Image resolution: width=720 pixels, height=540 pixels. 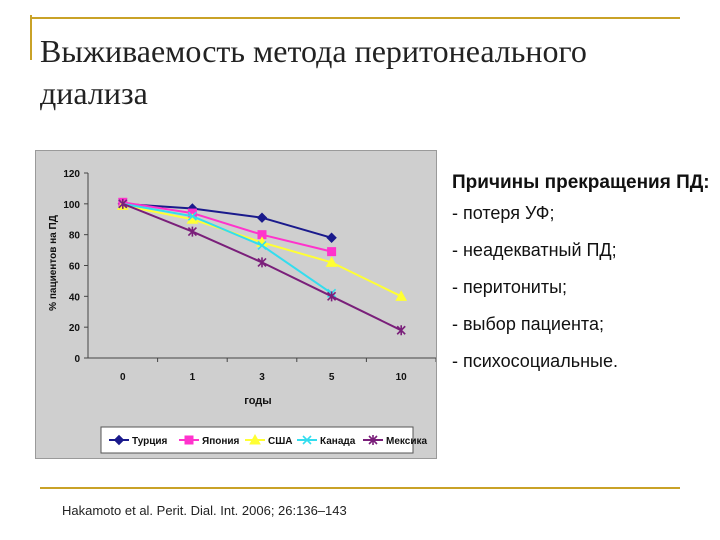 I want to click on reason-item: - психосоциальные., so click(x=535, y=361).